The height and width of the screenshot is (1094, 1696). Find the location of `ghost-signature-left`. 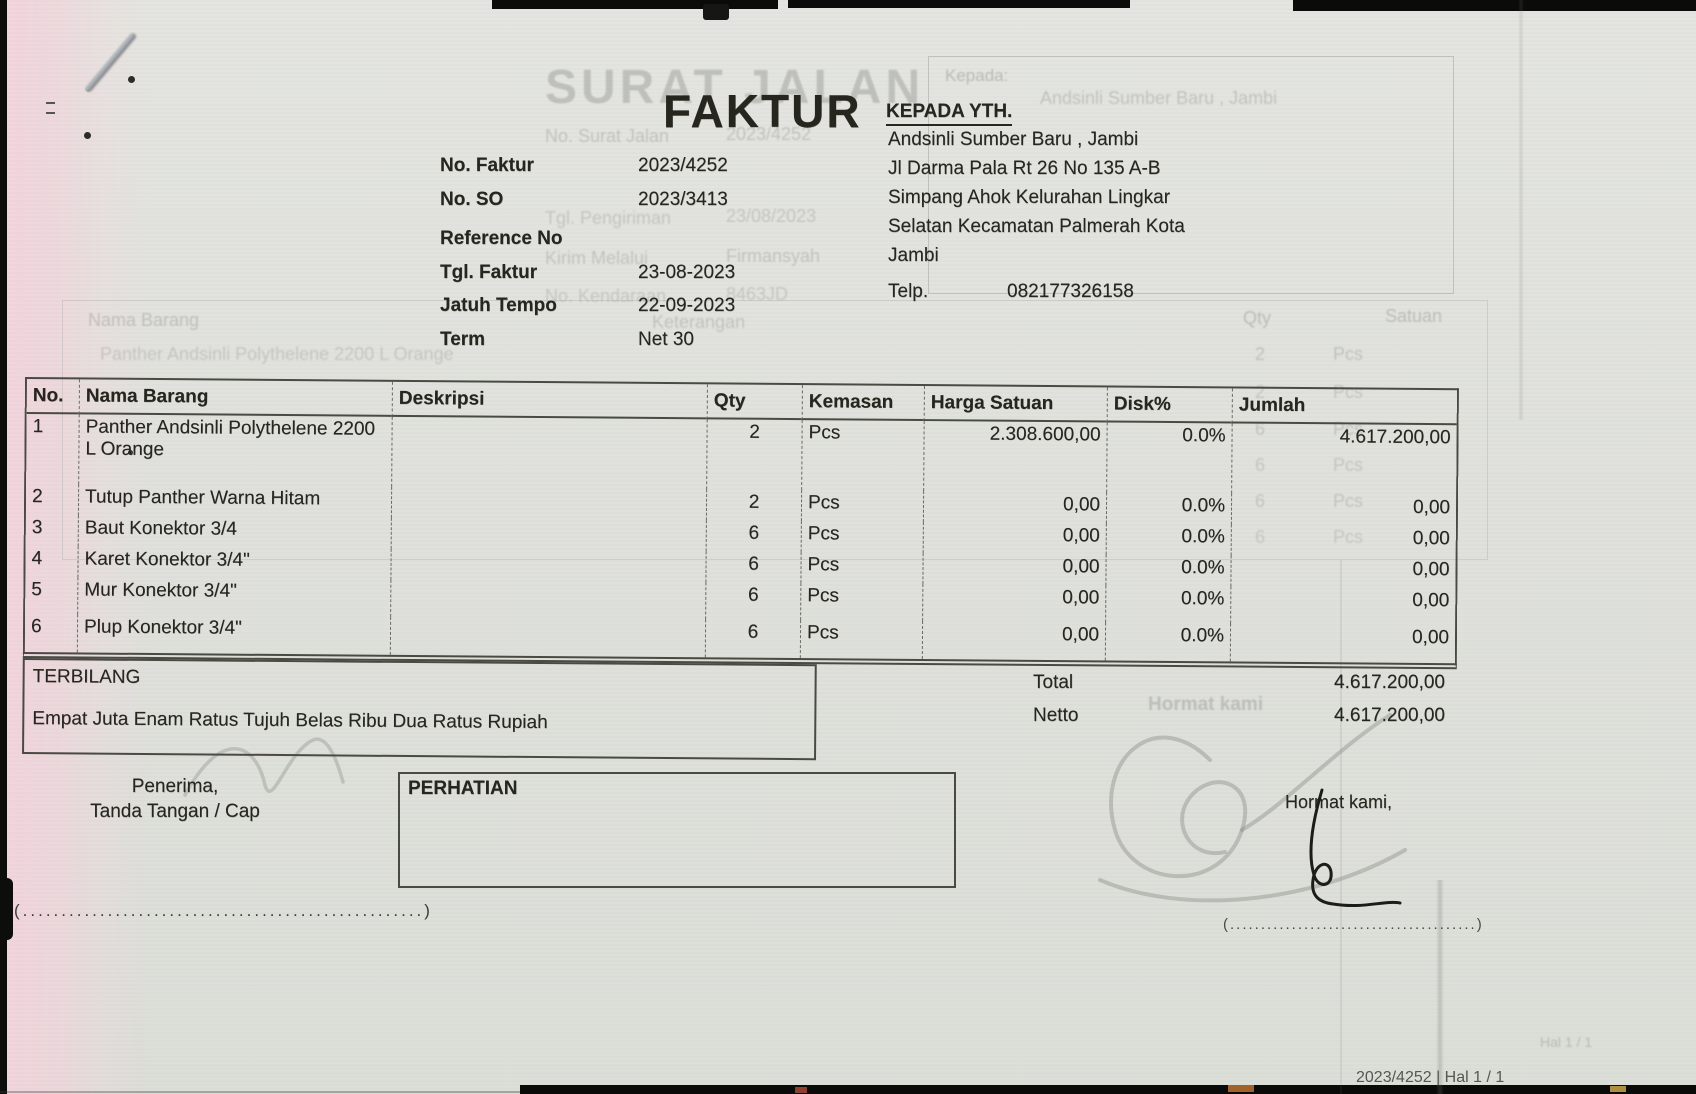

ghost-signature-left is located at coordinates (264, 767).